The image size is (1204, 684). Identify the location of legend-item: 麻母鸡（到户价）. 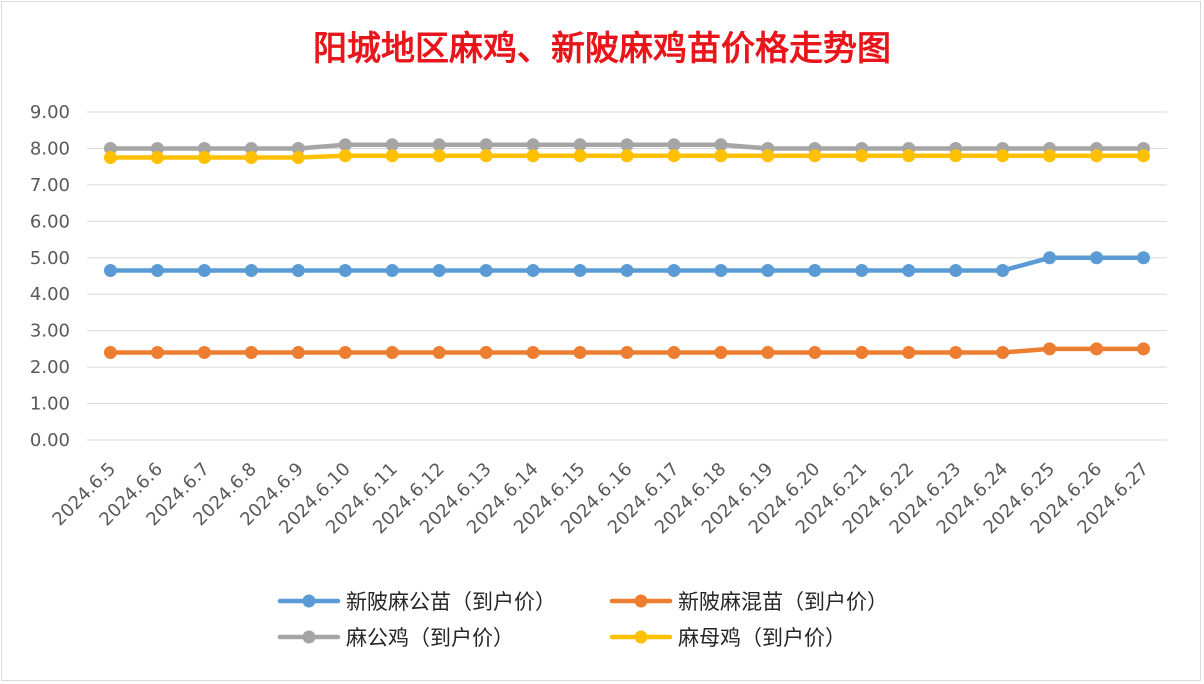
(727, 638).